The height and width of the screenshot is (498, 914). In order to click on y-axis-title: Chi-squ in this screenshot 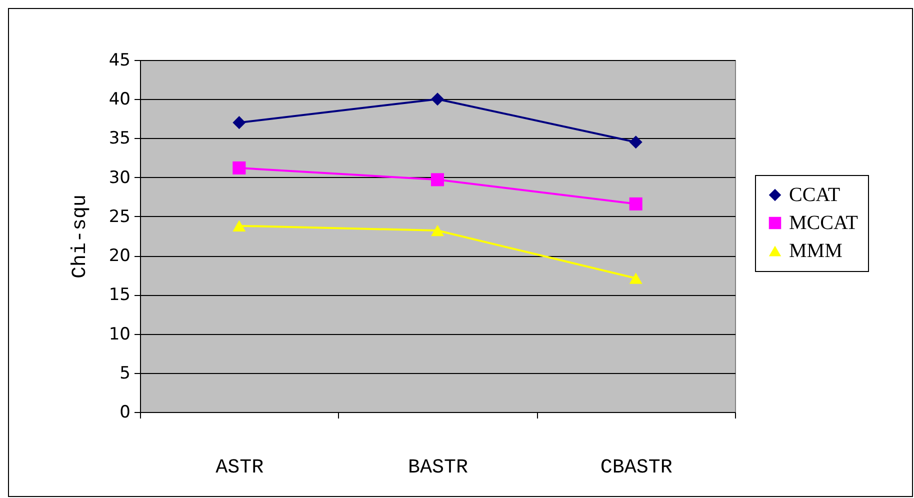, I will do `click(80, 236)`.